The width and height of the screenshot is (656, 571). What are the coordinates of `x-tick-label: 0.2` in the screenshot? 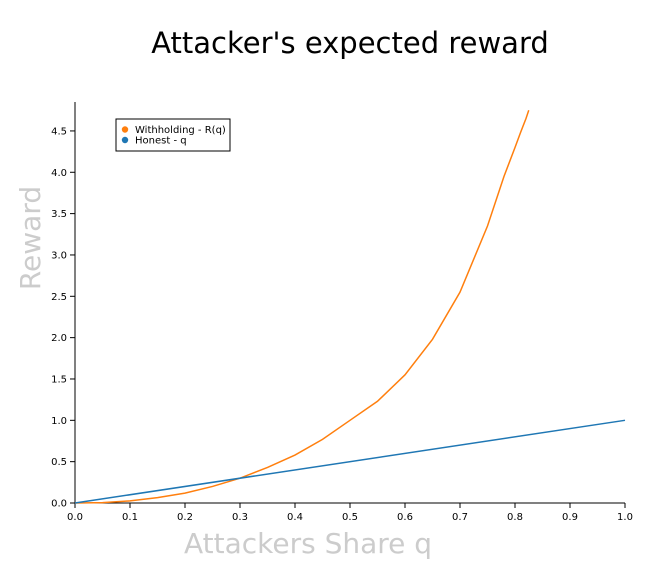 It's located at (185, 517).